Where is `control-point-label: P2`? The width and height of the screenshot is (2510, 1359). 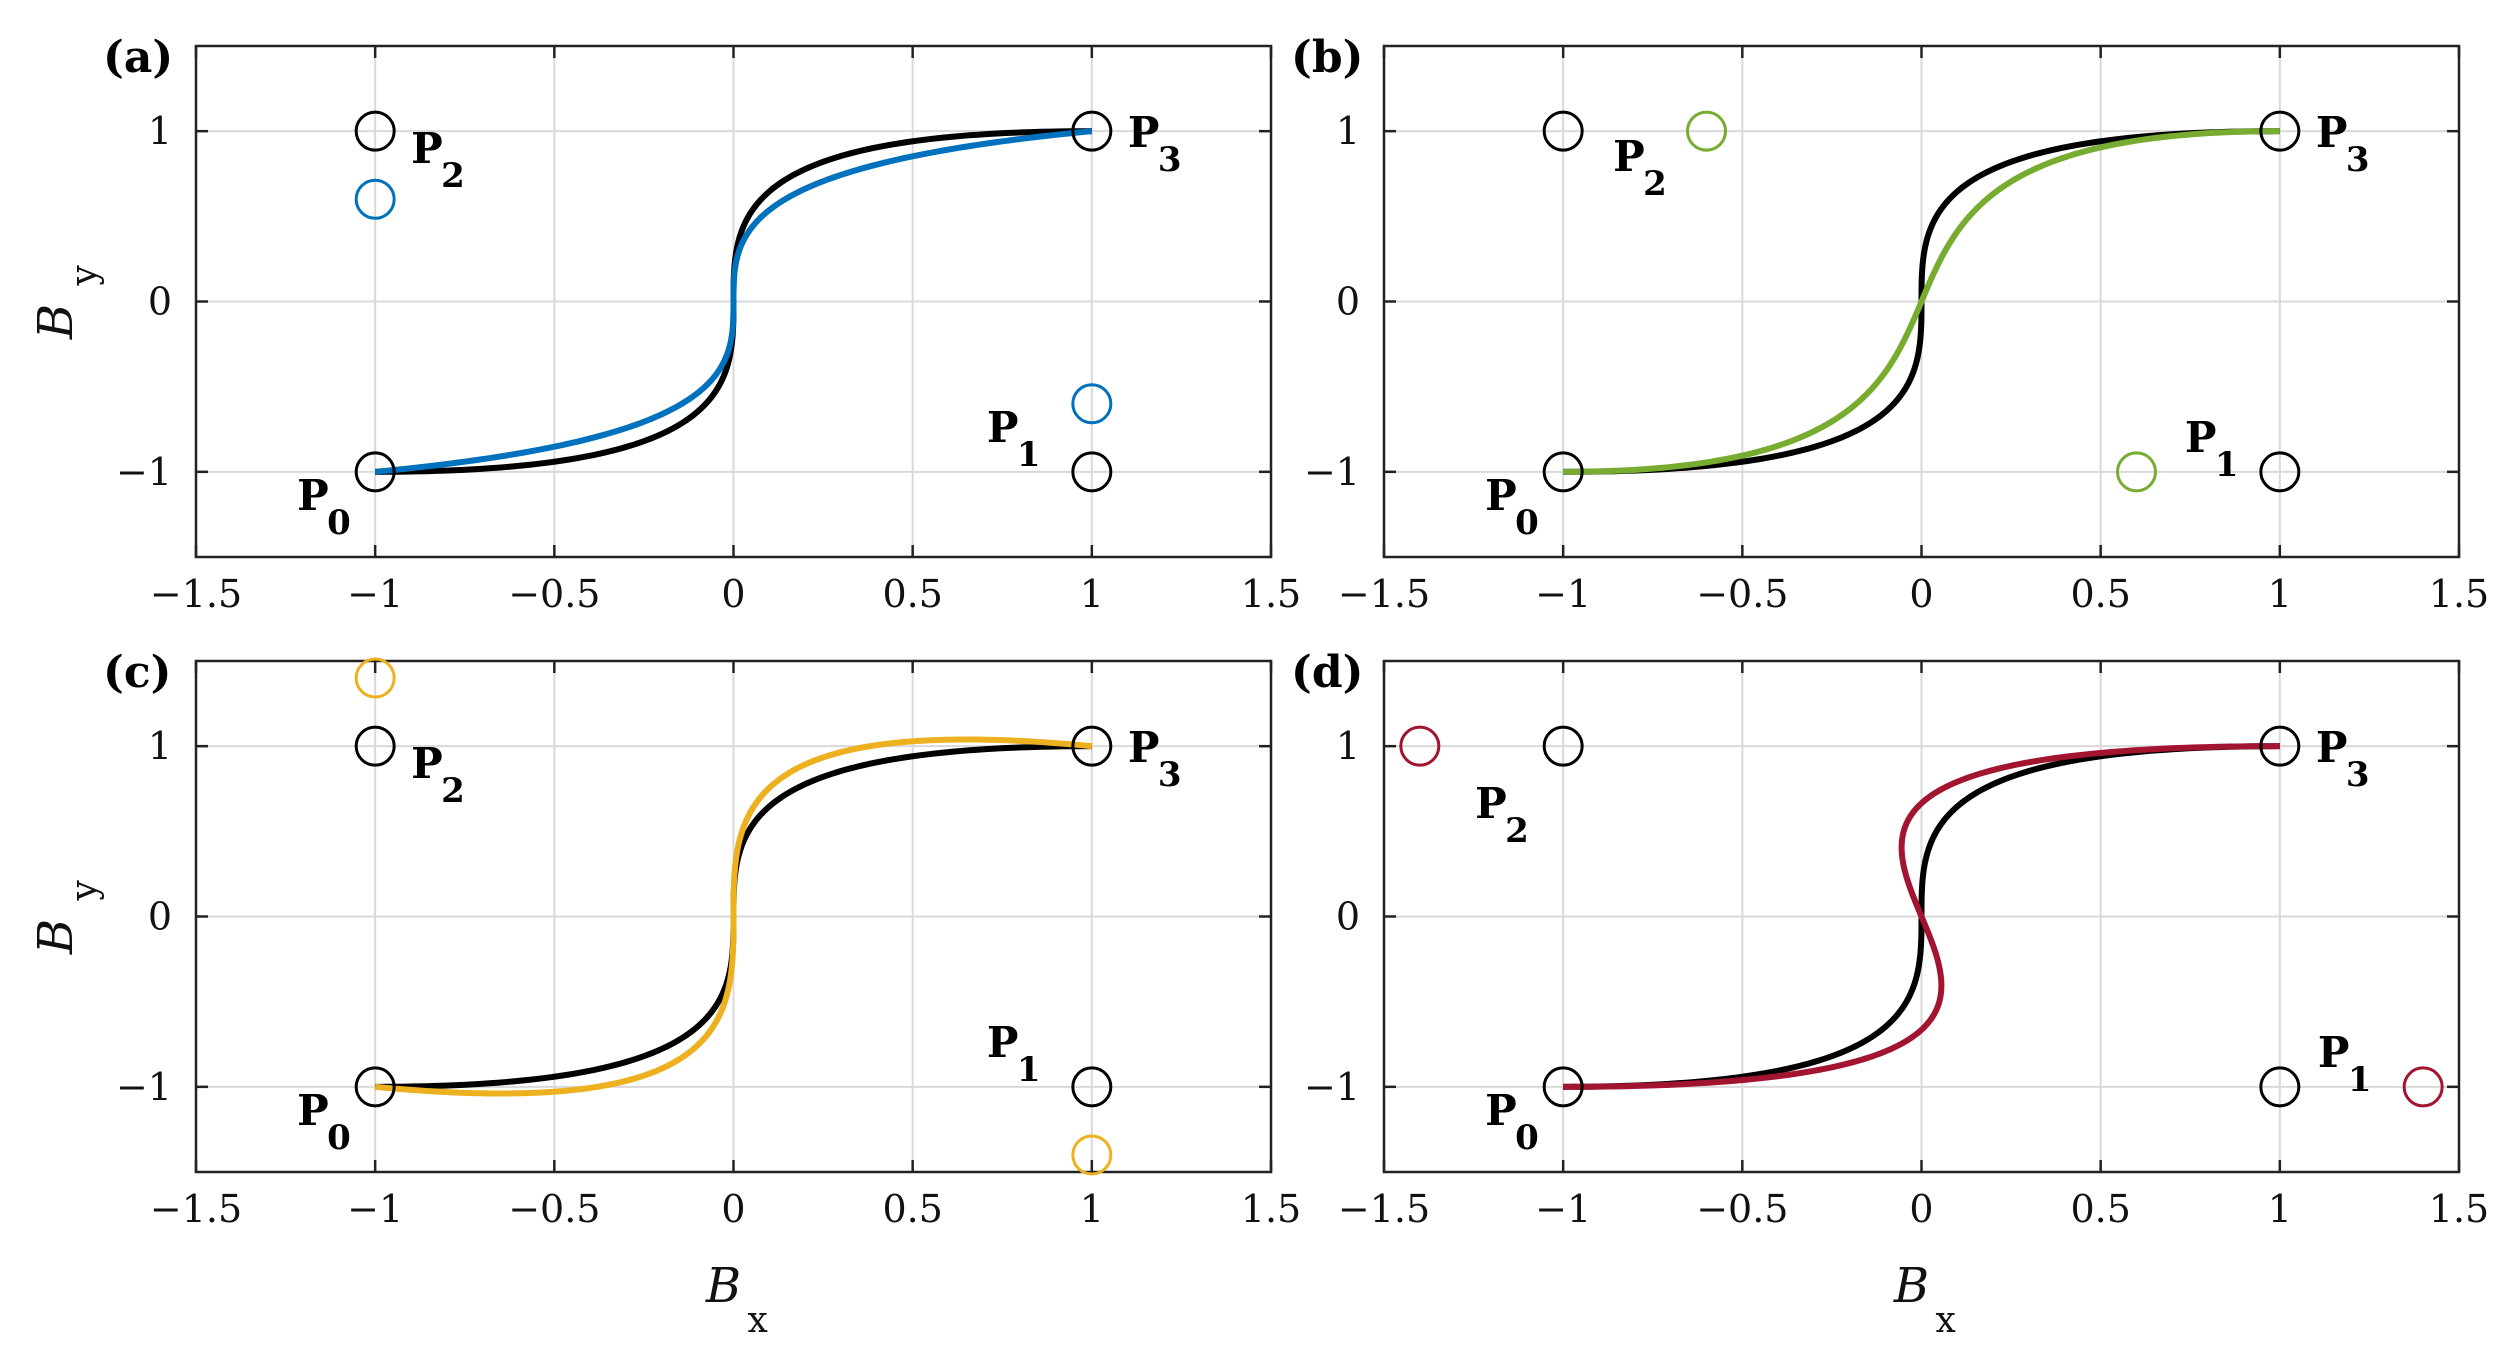
control-point-label: P2 is located at coordinates (438, 160).